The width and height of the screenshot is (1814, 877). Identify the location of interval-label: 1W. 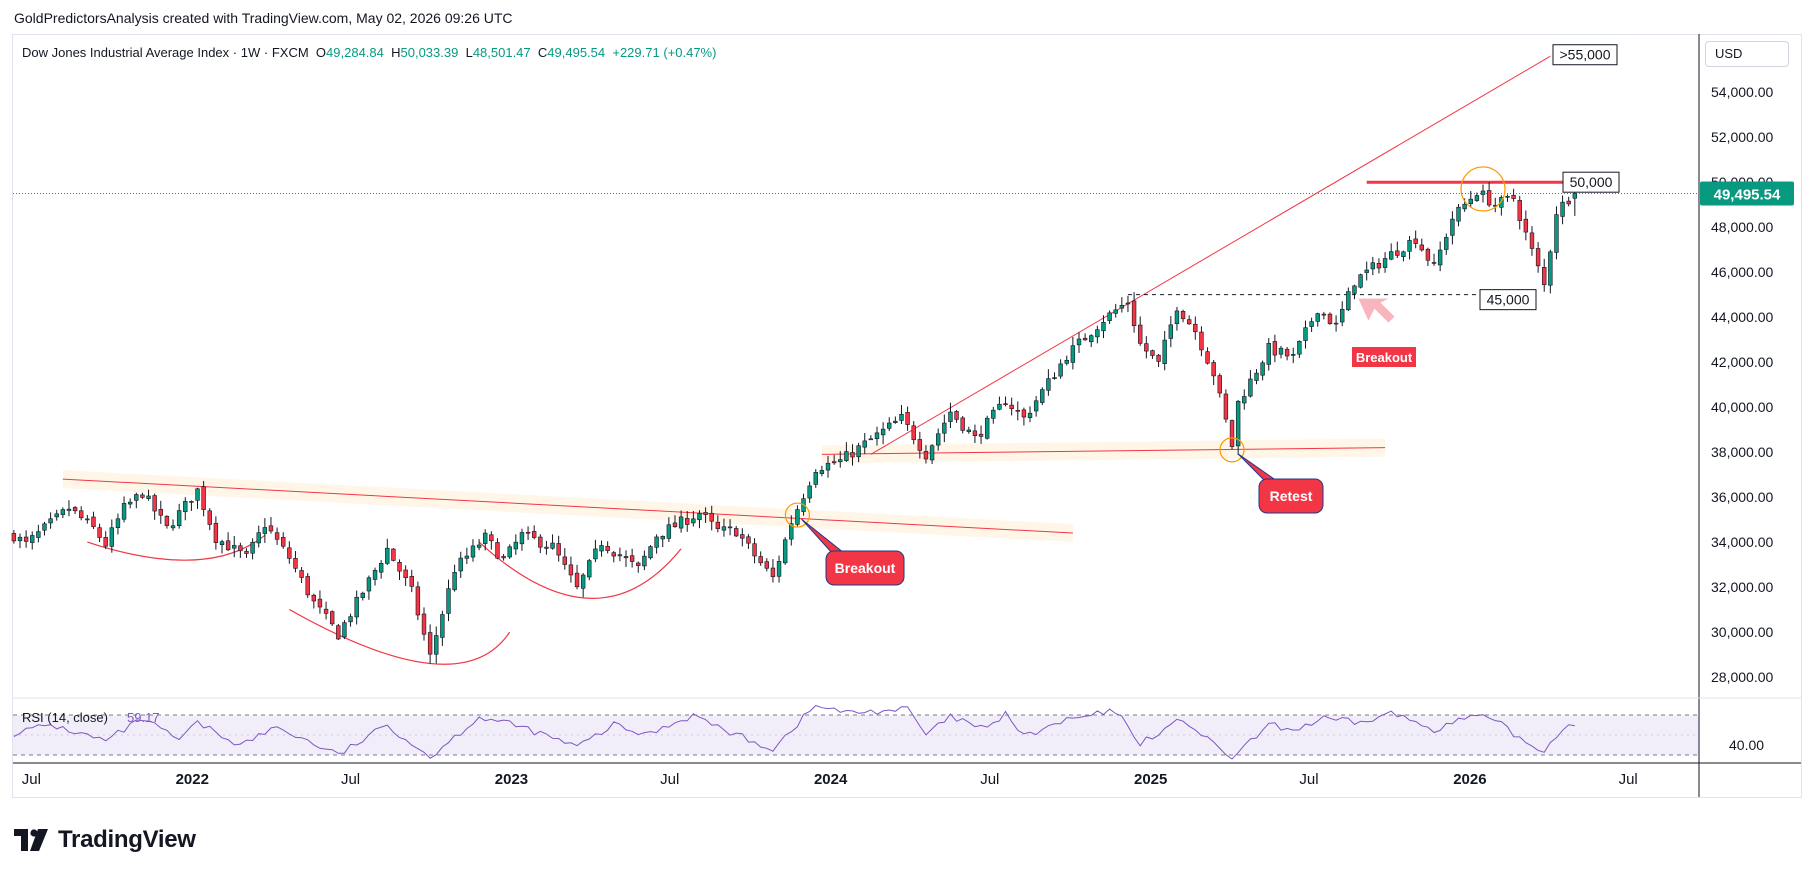
(250, 52).